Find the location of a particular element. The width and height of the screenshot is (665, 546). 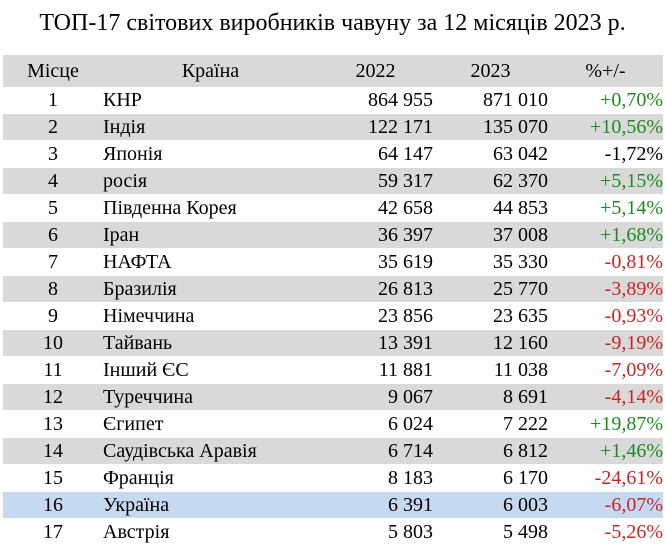

cell-change: -1,72% is located at coordinates (633, 154).